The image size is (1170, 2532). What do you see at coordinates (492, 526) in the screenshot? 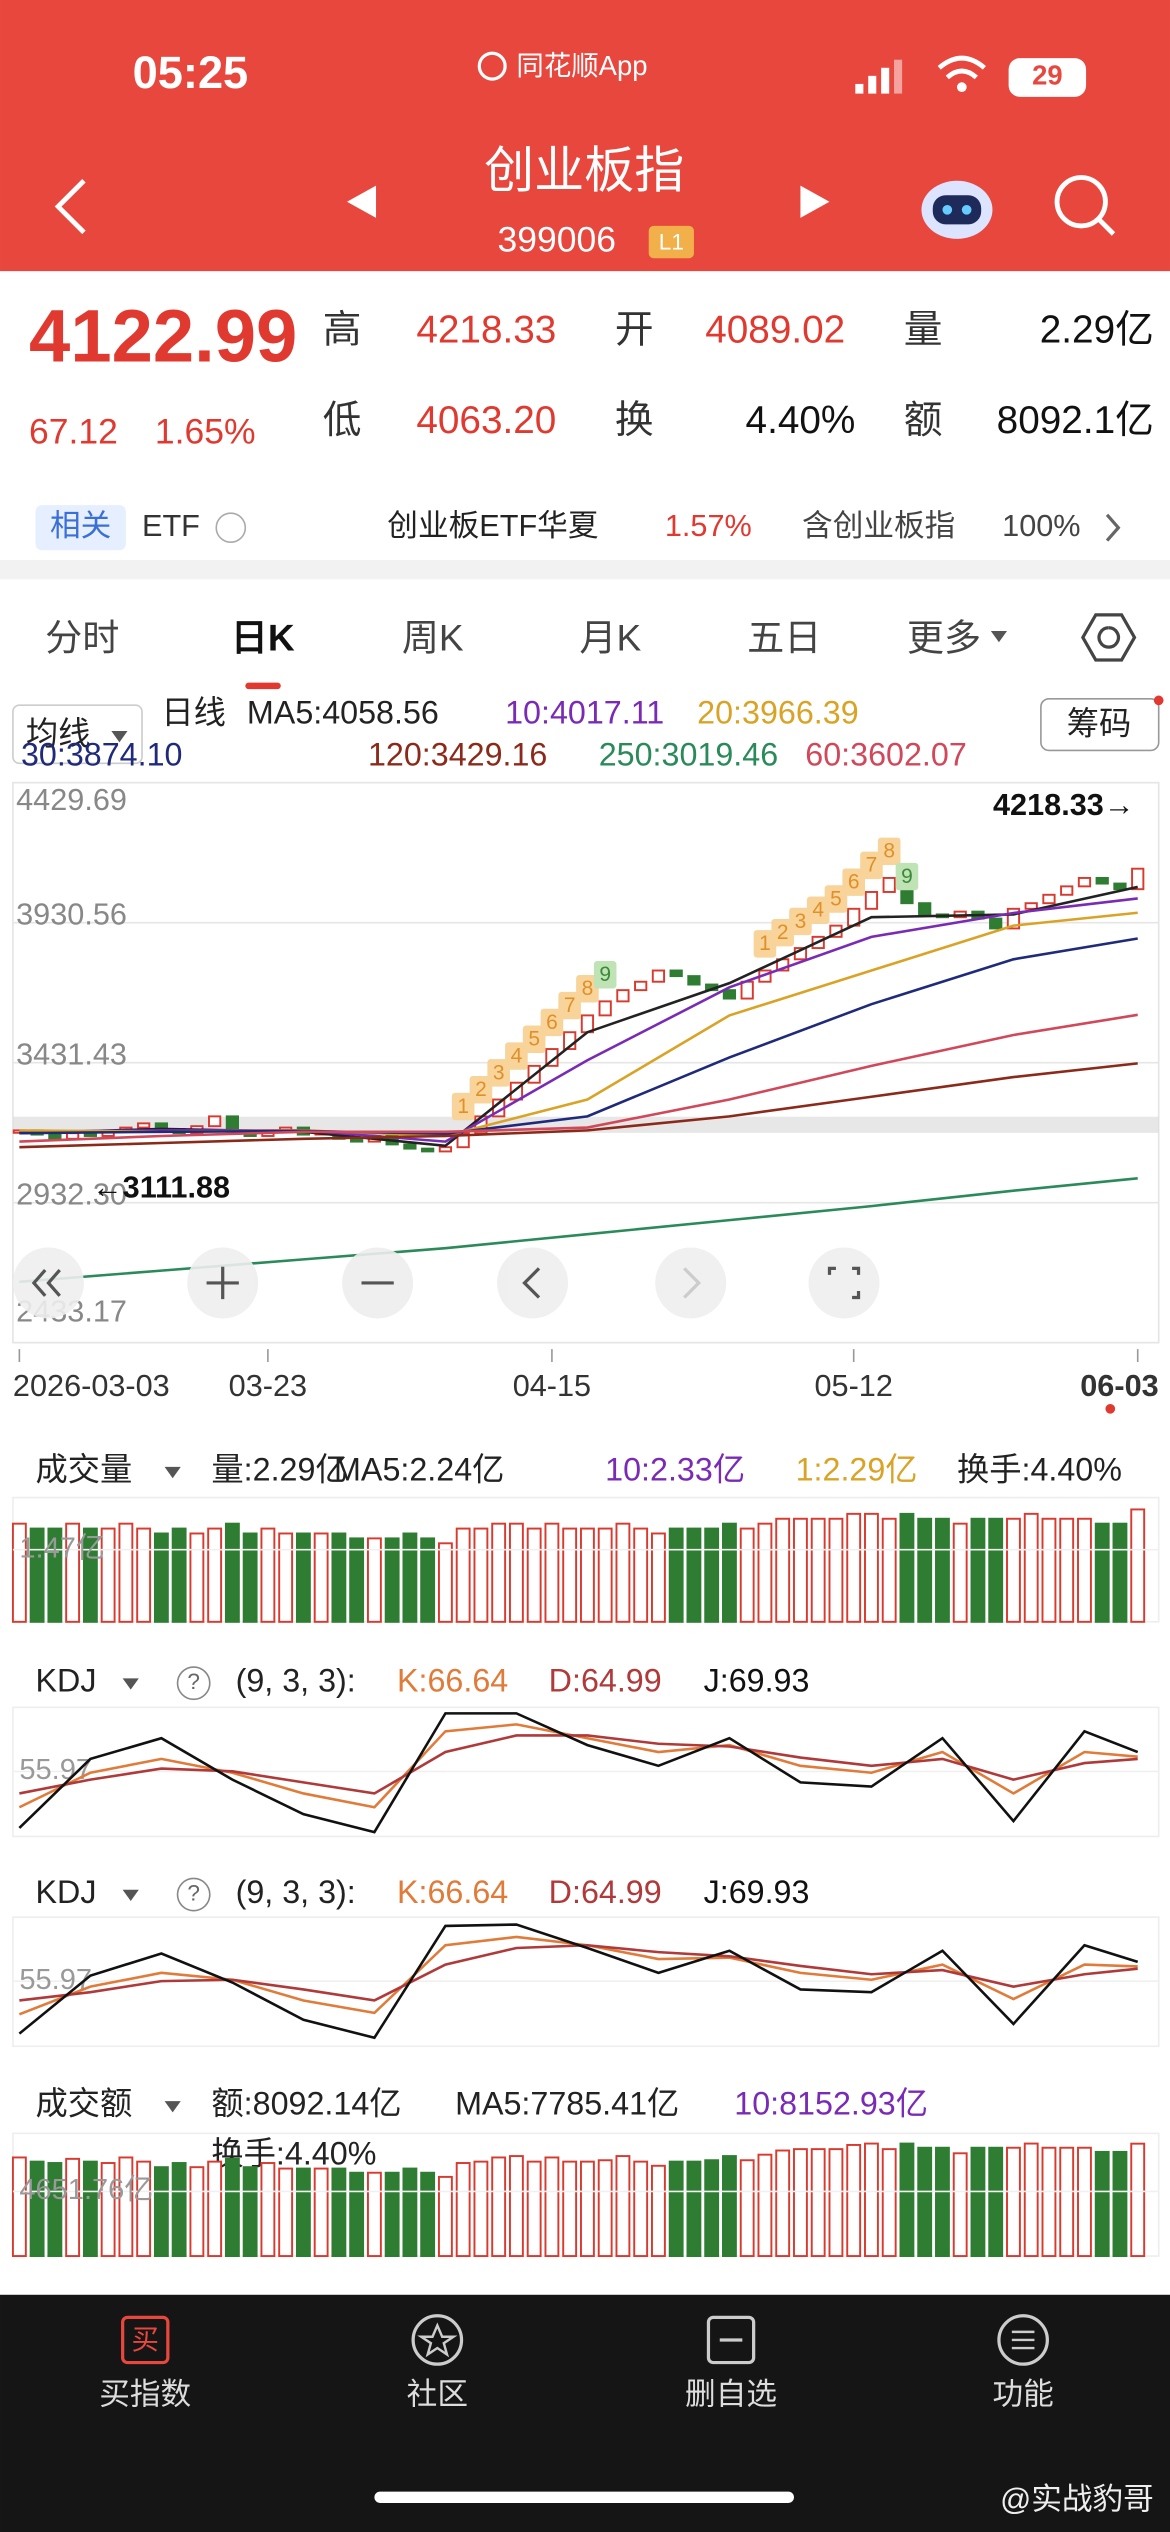
I see `fund-name: 创业板ETF华夏` at bounding box center [492, 526].